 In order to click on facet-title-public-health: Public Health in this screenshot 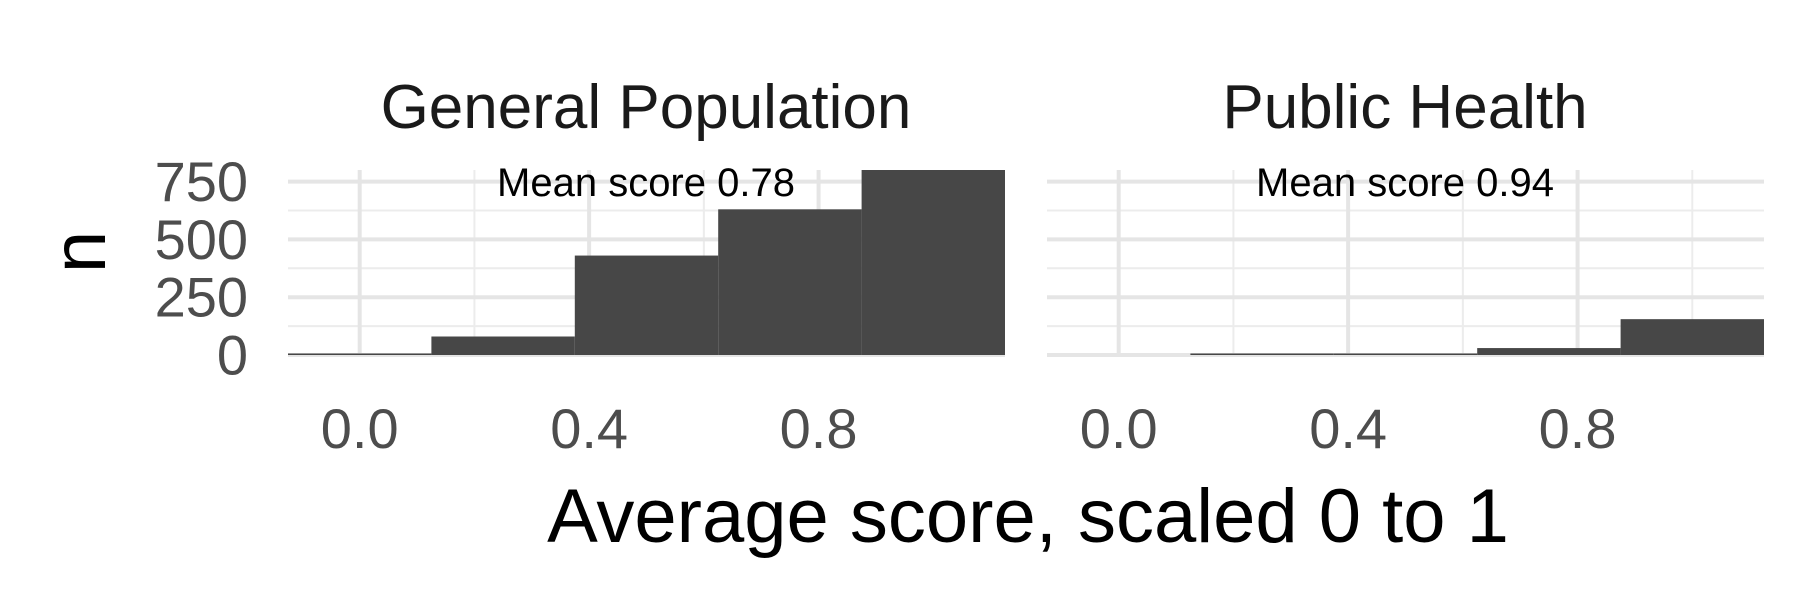, I will do `click(1404, 107)`.